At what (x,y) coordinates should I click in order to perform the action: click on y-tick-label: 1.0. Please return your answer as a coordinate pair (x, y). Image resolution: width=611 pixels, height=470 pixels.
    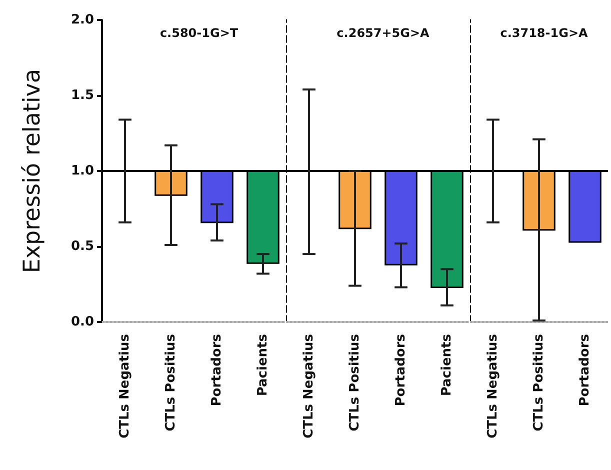
    Looking at the image, I should click on (82, 171).